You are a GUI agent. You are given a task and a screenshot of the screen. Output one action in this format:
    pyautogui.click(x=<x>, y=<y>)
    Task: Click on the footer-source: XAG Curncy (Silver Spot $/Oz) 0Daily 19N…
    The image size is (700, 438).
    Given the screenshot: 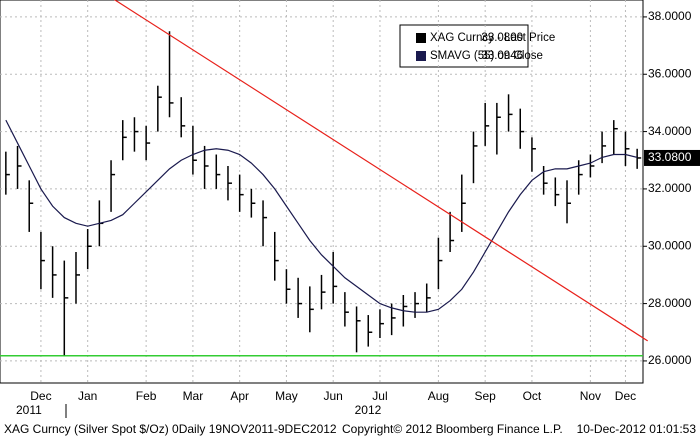 What is the action you would take?
    pyautogui.click(x=170, y=429)
    